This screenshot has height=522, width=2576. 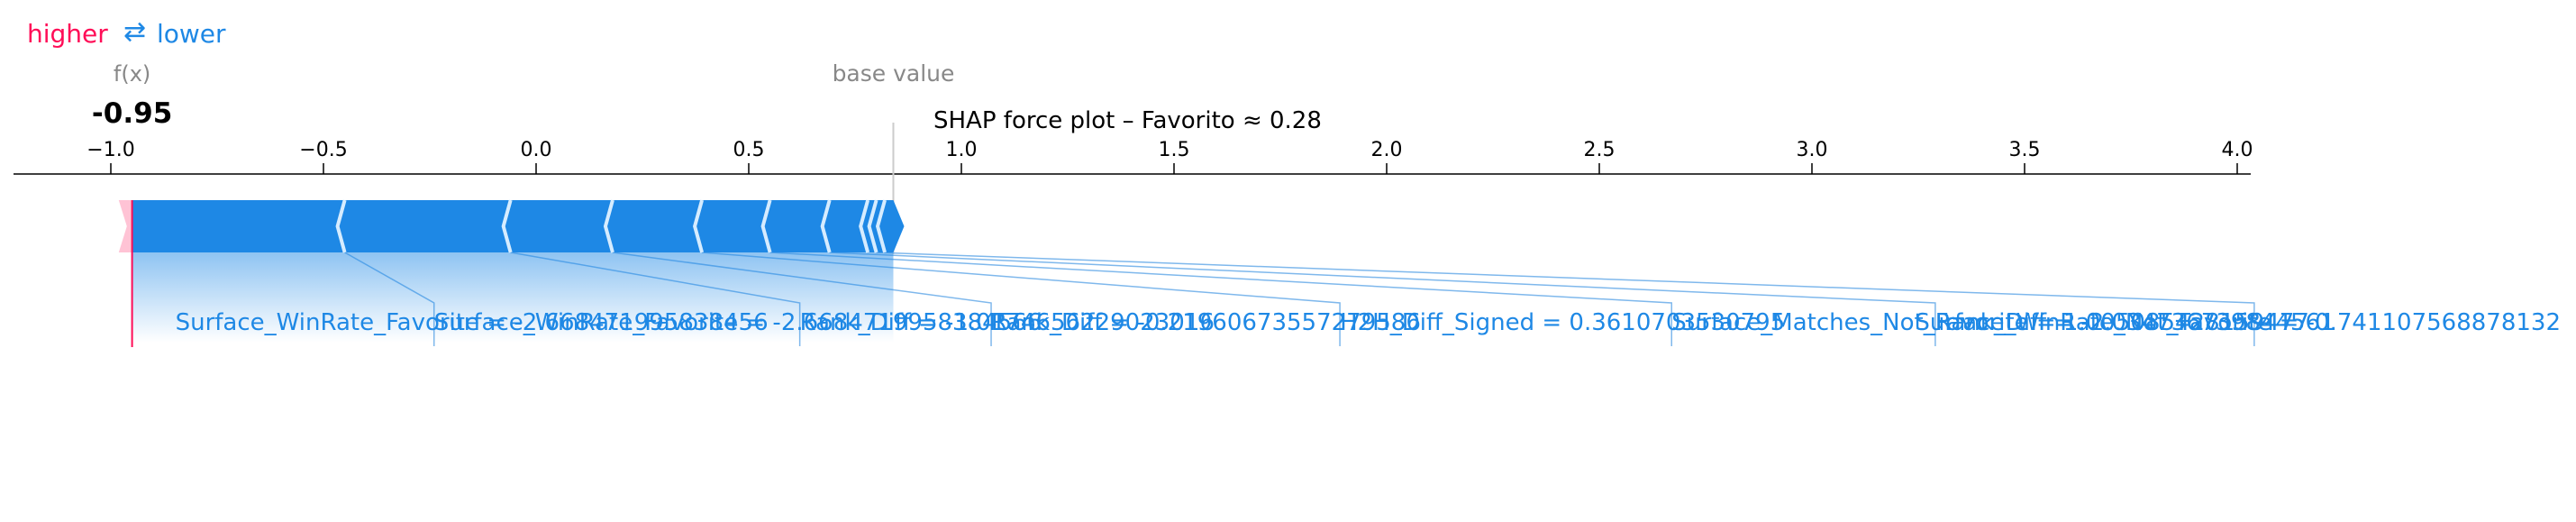 I want to click on negative-force-bar, so click(x=518, y=226).